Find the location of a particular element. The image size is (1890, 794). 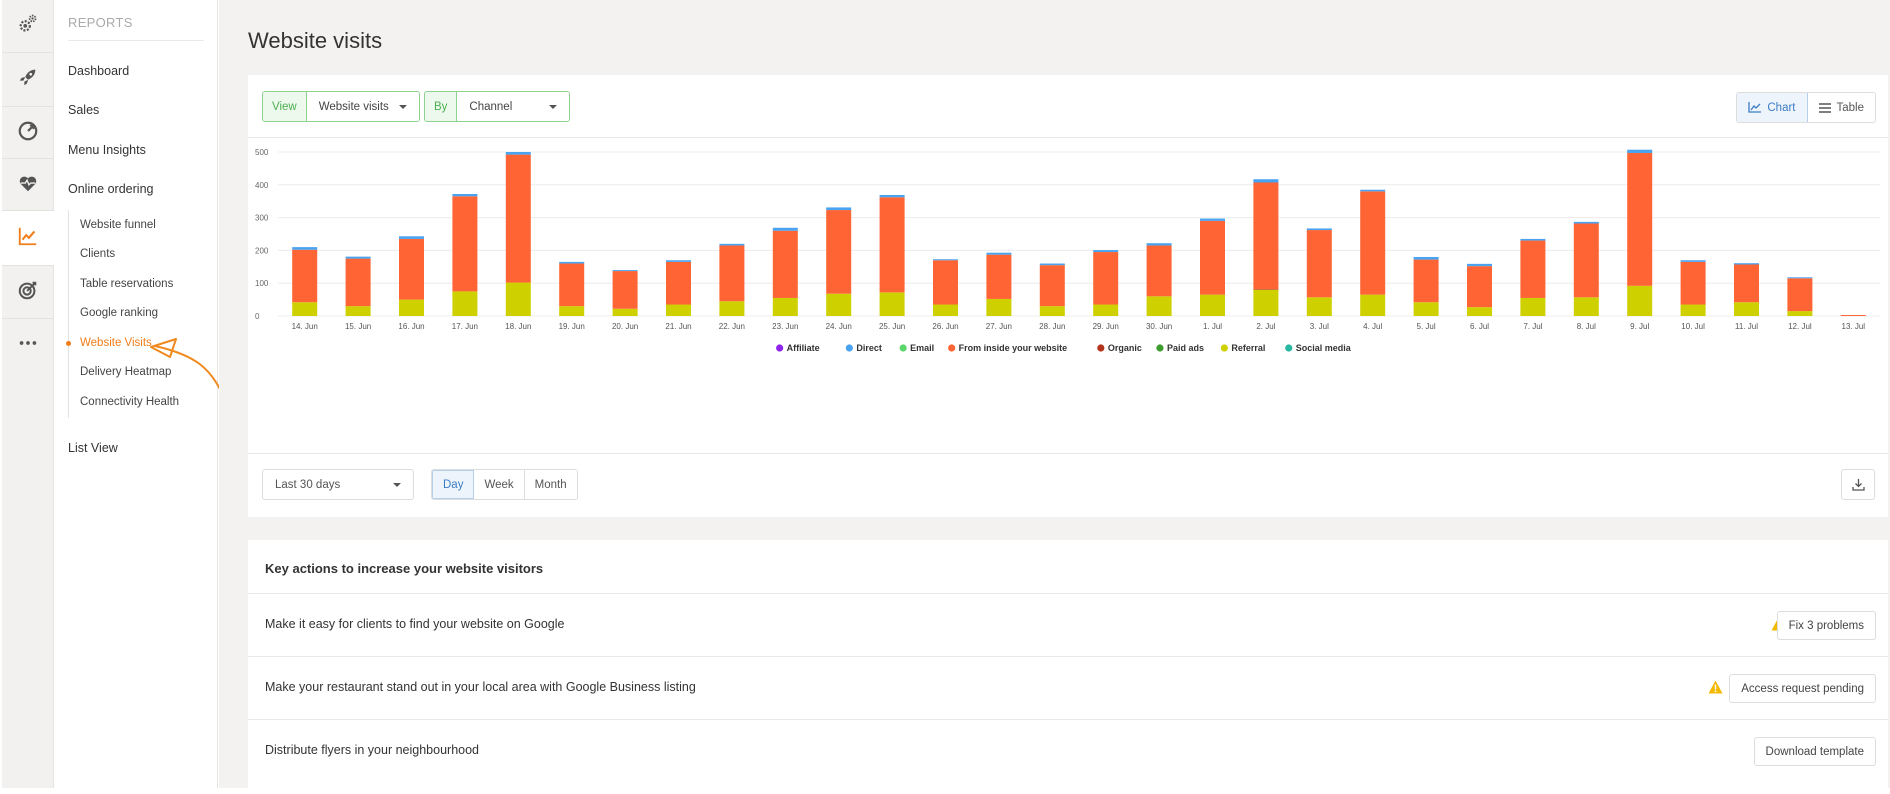

y-tick-label: 500 is located at coordinates (262, 152).